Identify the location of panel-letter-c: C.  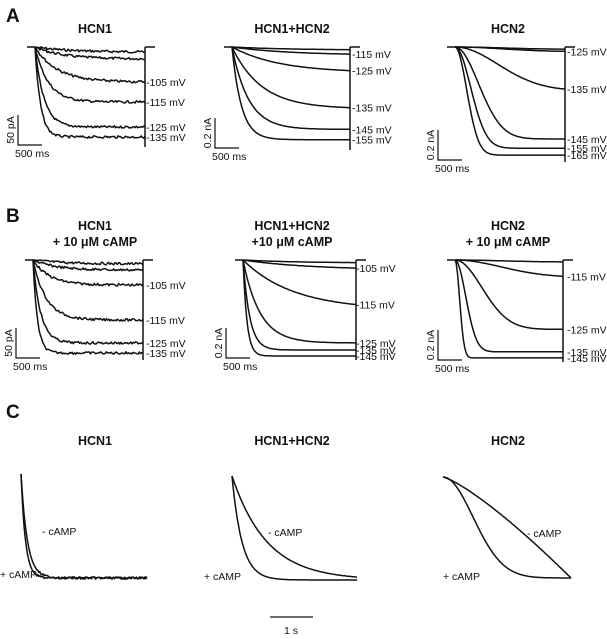
(13, 412).